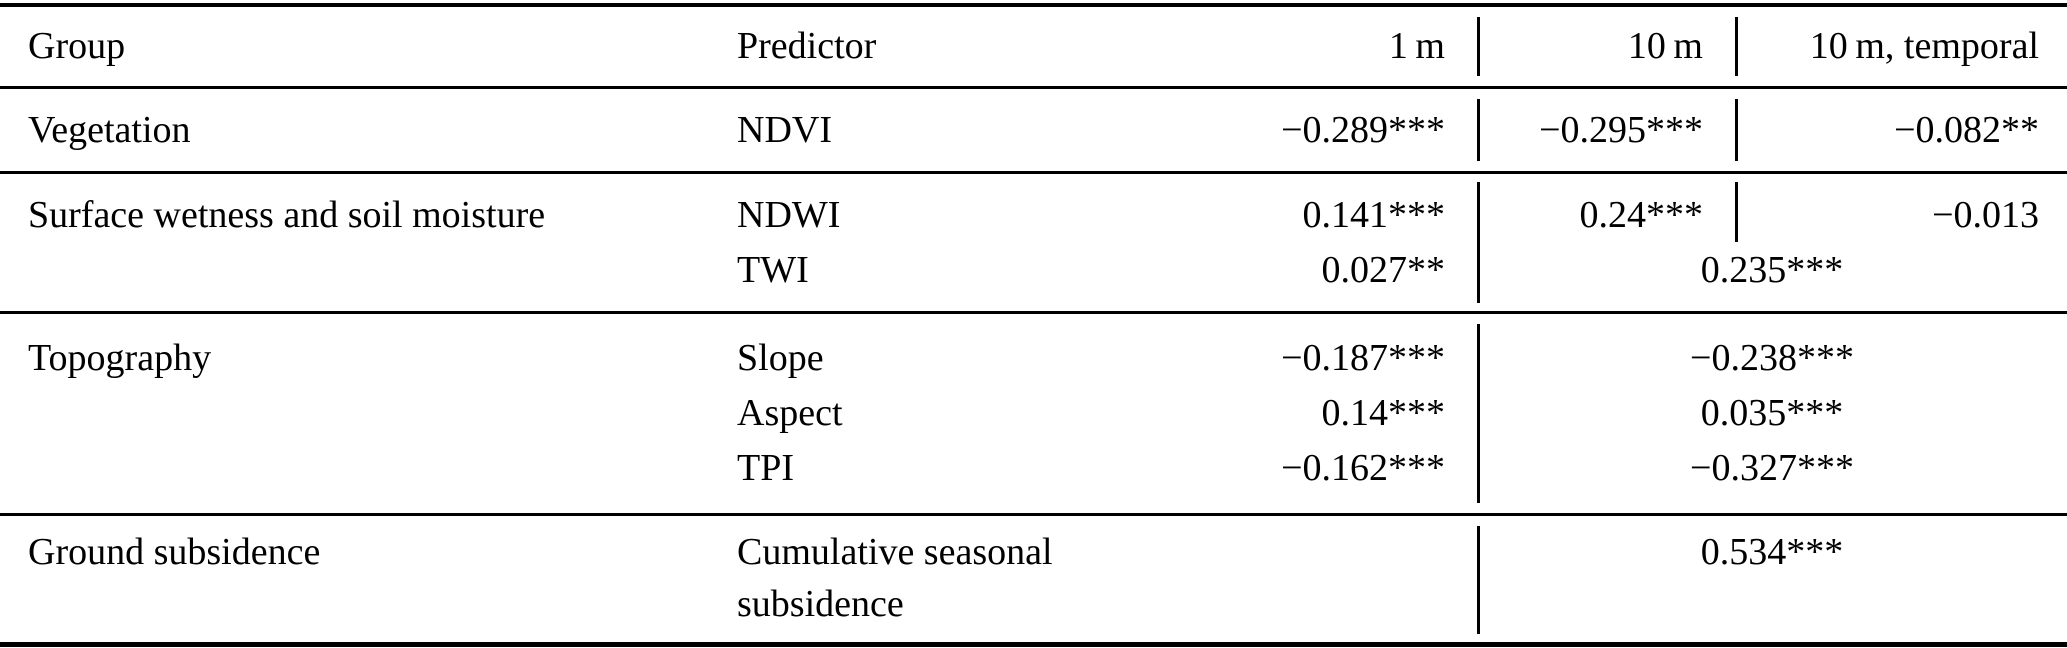  Describe the element at coordinates (1363, 129) in the screenshot. I see `value-1m: −0.289***` at that location.